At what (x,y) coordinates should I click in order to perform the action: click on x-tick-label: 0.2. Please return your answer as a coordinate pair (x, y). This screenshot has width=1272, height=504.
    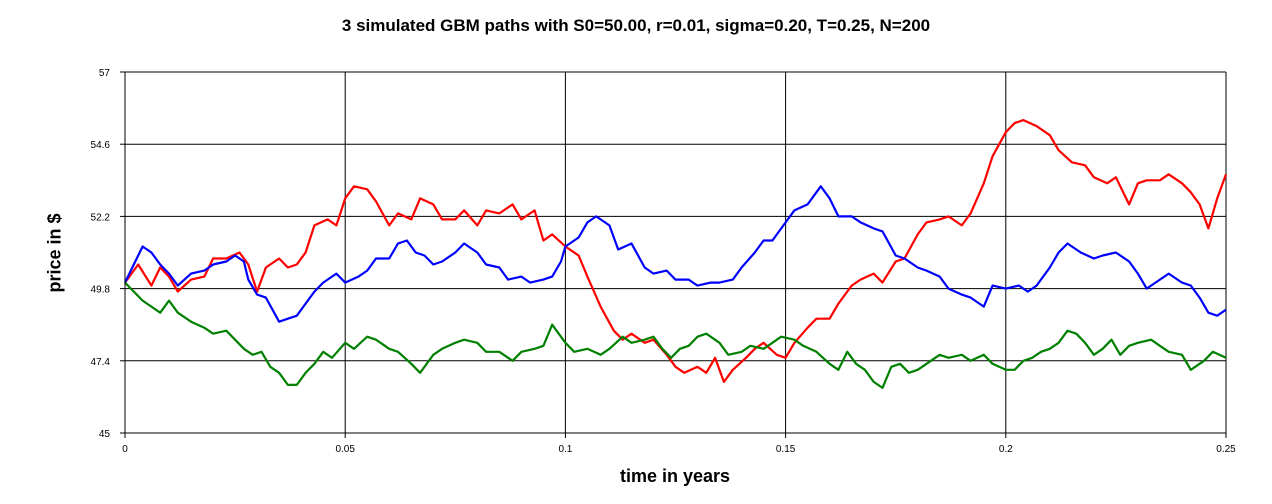
    Looking at the image, I should click on (1006, 449).